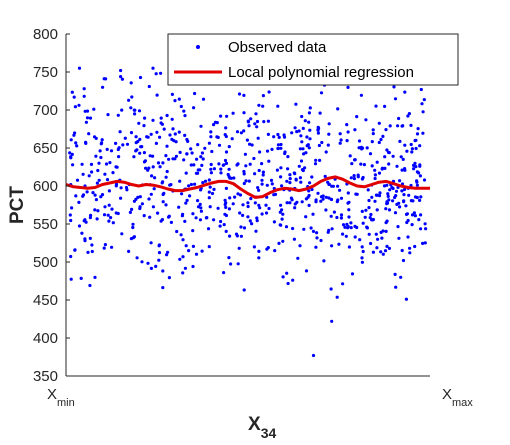 The height and width of the screenshot is (445, 510). What do you see at coordinates (61, 397) in the screenshot?
I see `x-tick-min: Xmin` at bounding box center [61, 397].